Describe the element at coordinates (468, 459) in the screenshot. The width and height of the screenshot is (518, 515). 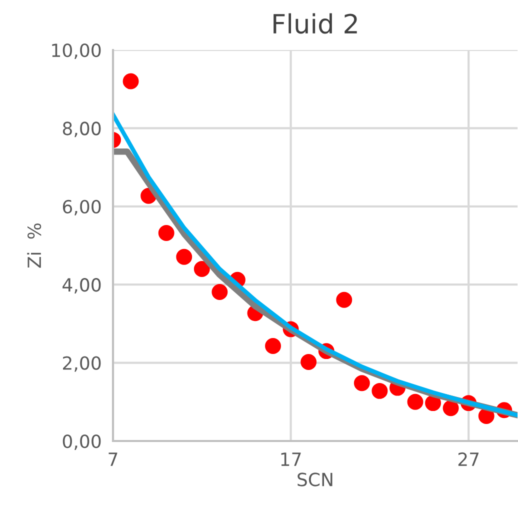
I see `x-tick-label: 27` at that location.